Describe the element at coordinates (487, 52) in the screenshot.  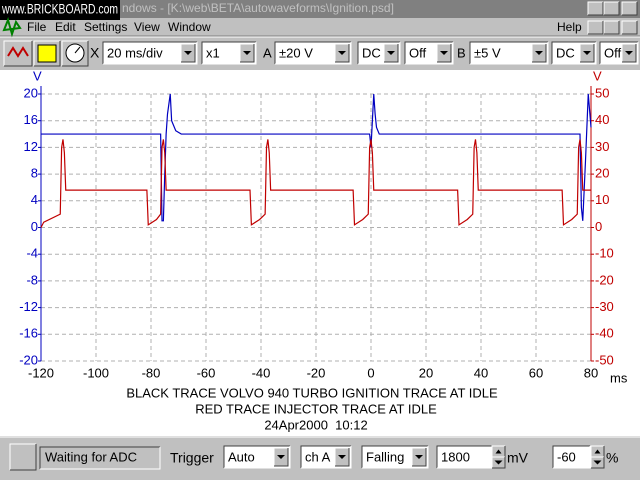
I see `dropdown-value: ±5 V` at that location.